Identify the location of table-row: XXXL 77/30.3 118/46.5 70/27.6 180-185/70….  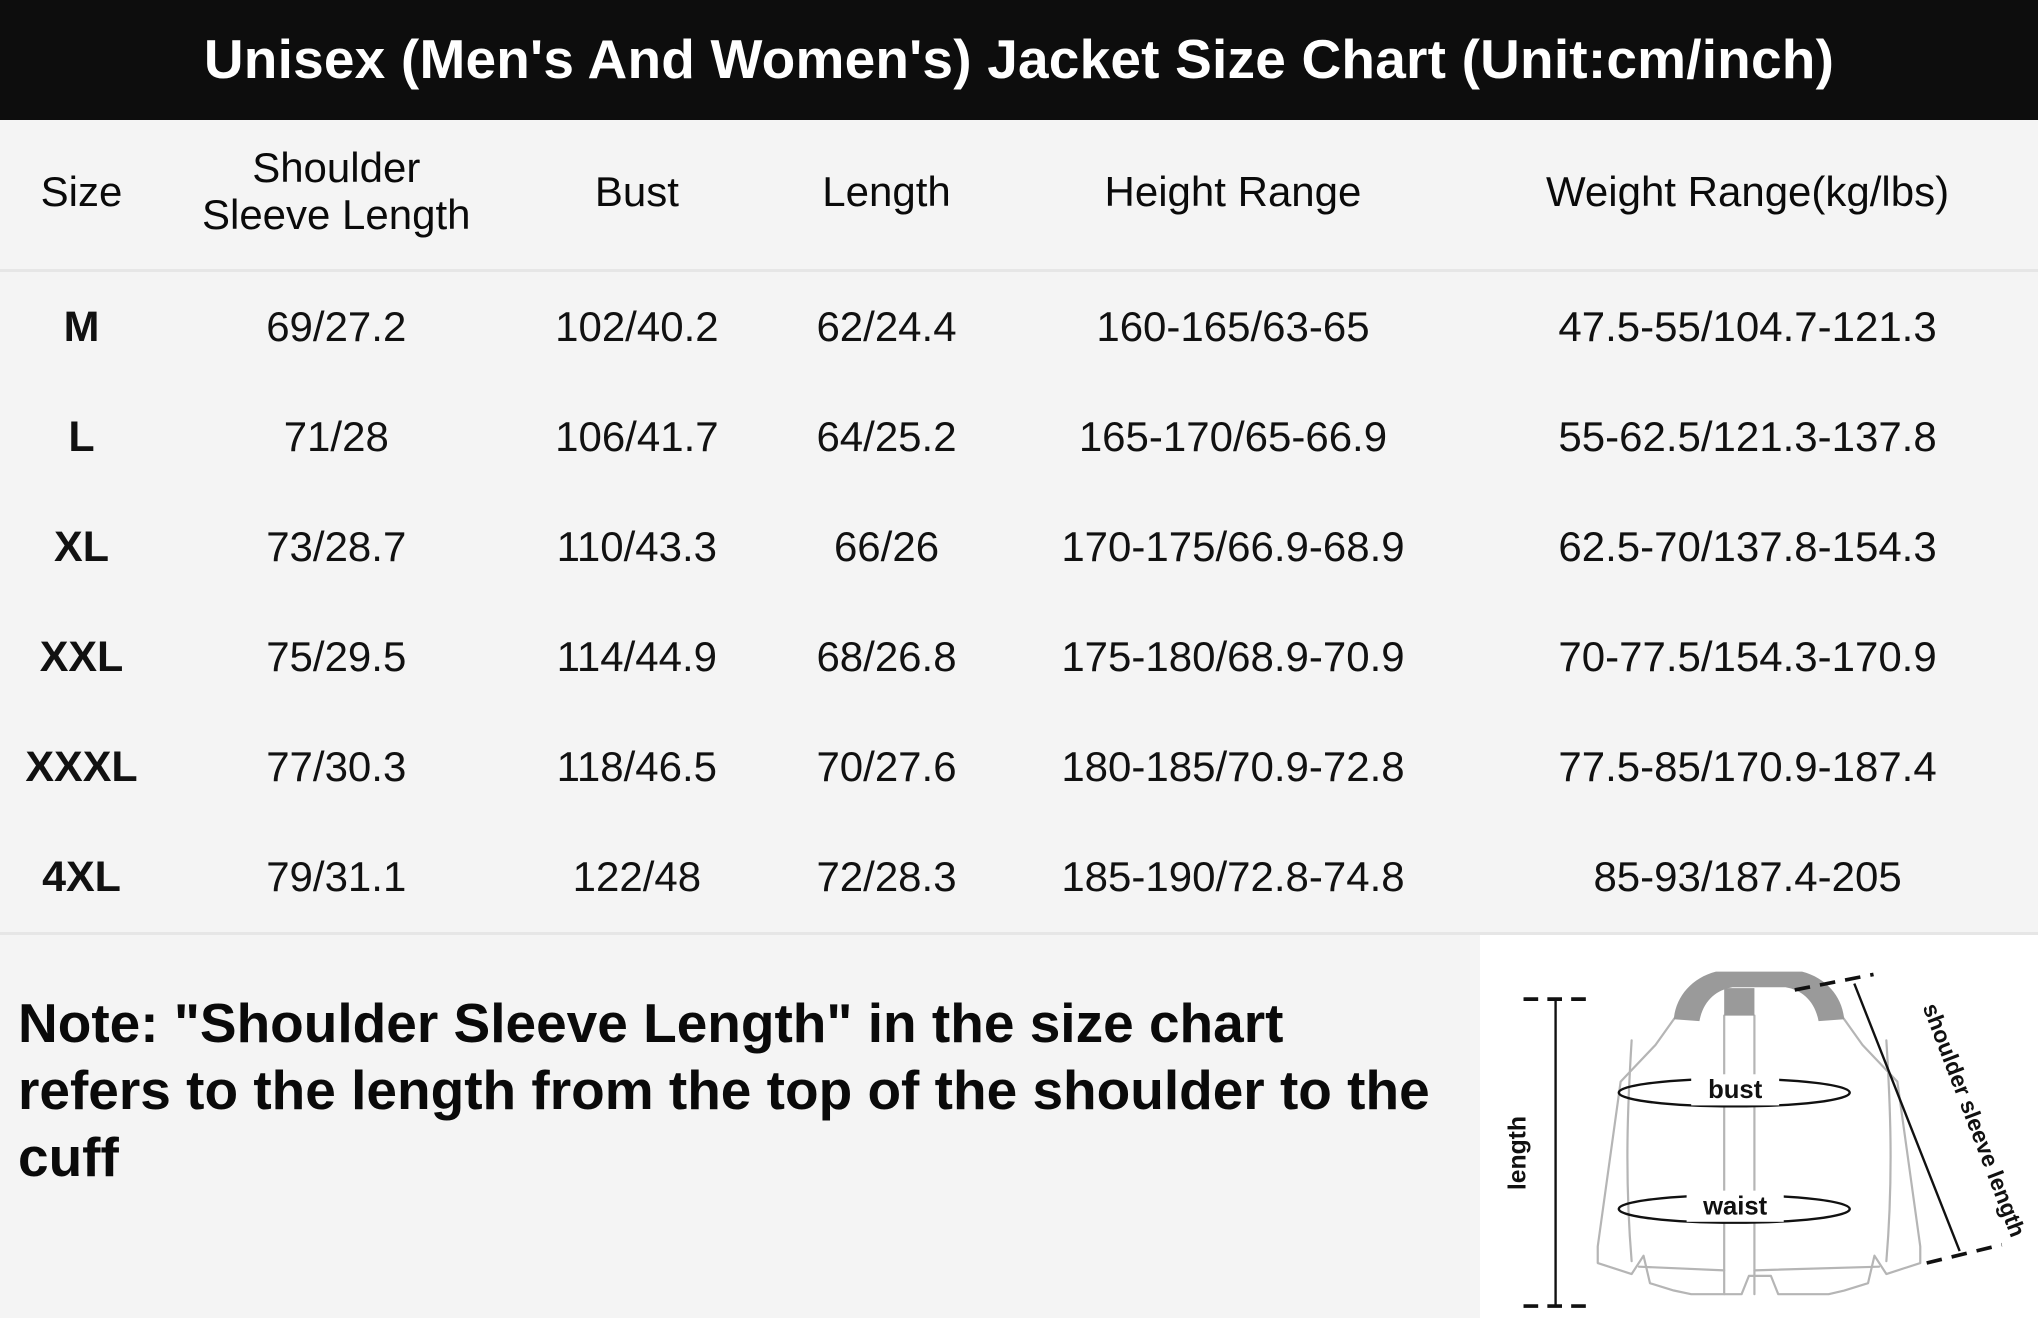
(1019, 767).